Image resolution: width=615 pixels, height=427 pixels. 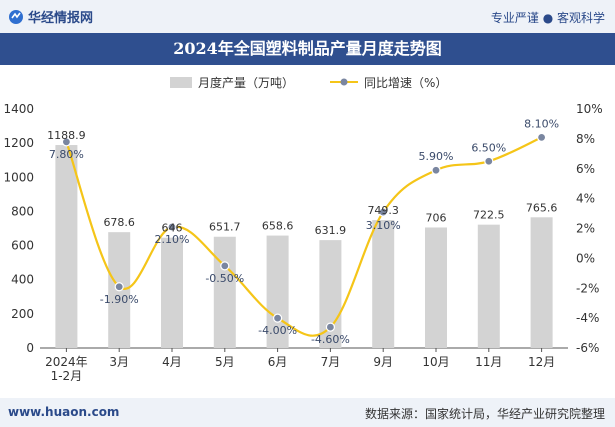 What do you see at coordinates (18, 109) in the screenshot?
I see `left-axis-tick: 1400` at bounding box center [18, 109].